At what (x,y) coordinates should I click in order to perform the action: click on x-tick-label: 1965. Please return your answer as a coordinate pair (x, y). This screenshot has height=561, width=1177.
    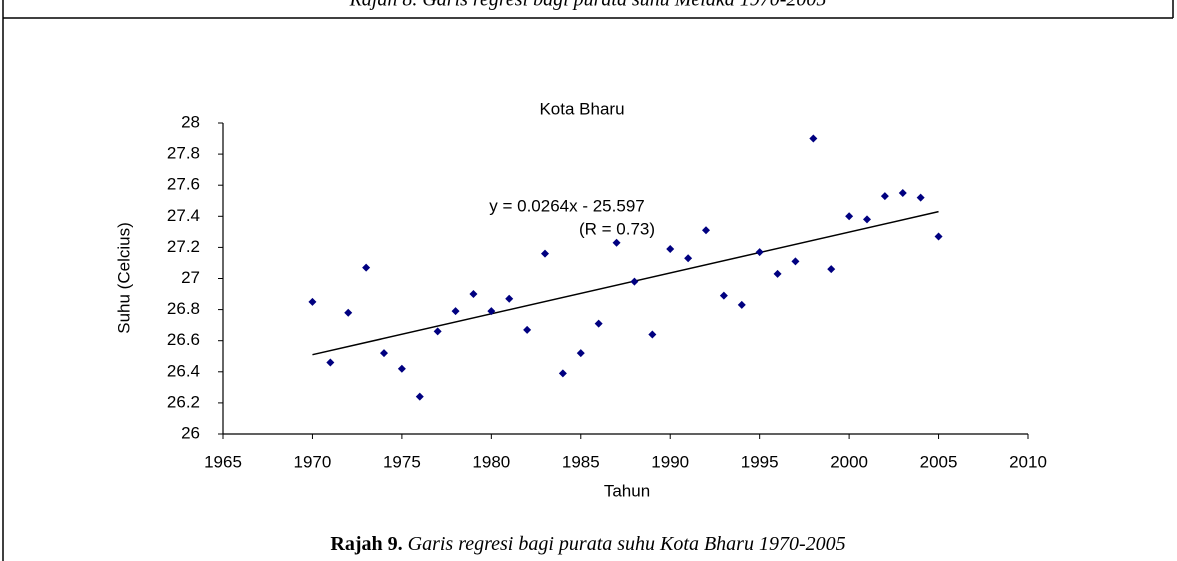
    Looking at the image, I should click on (223, 461).